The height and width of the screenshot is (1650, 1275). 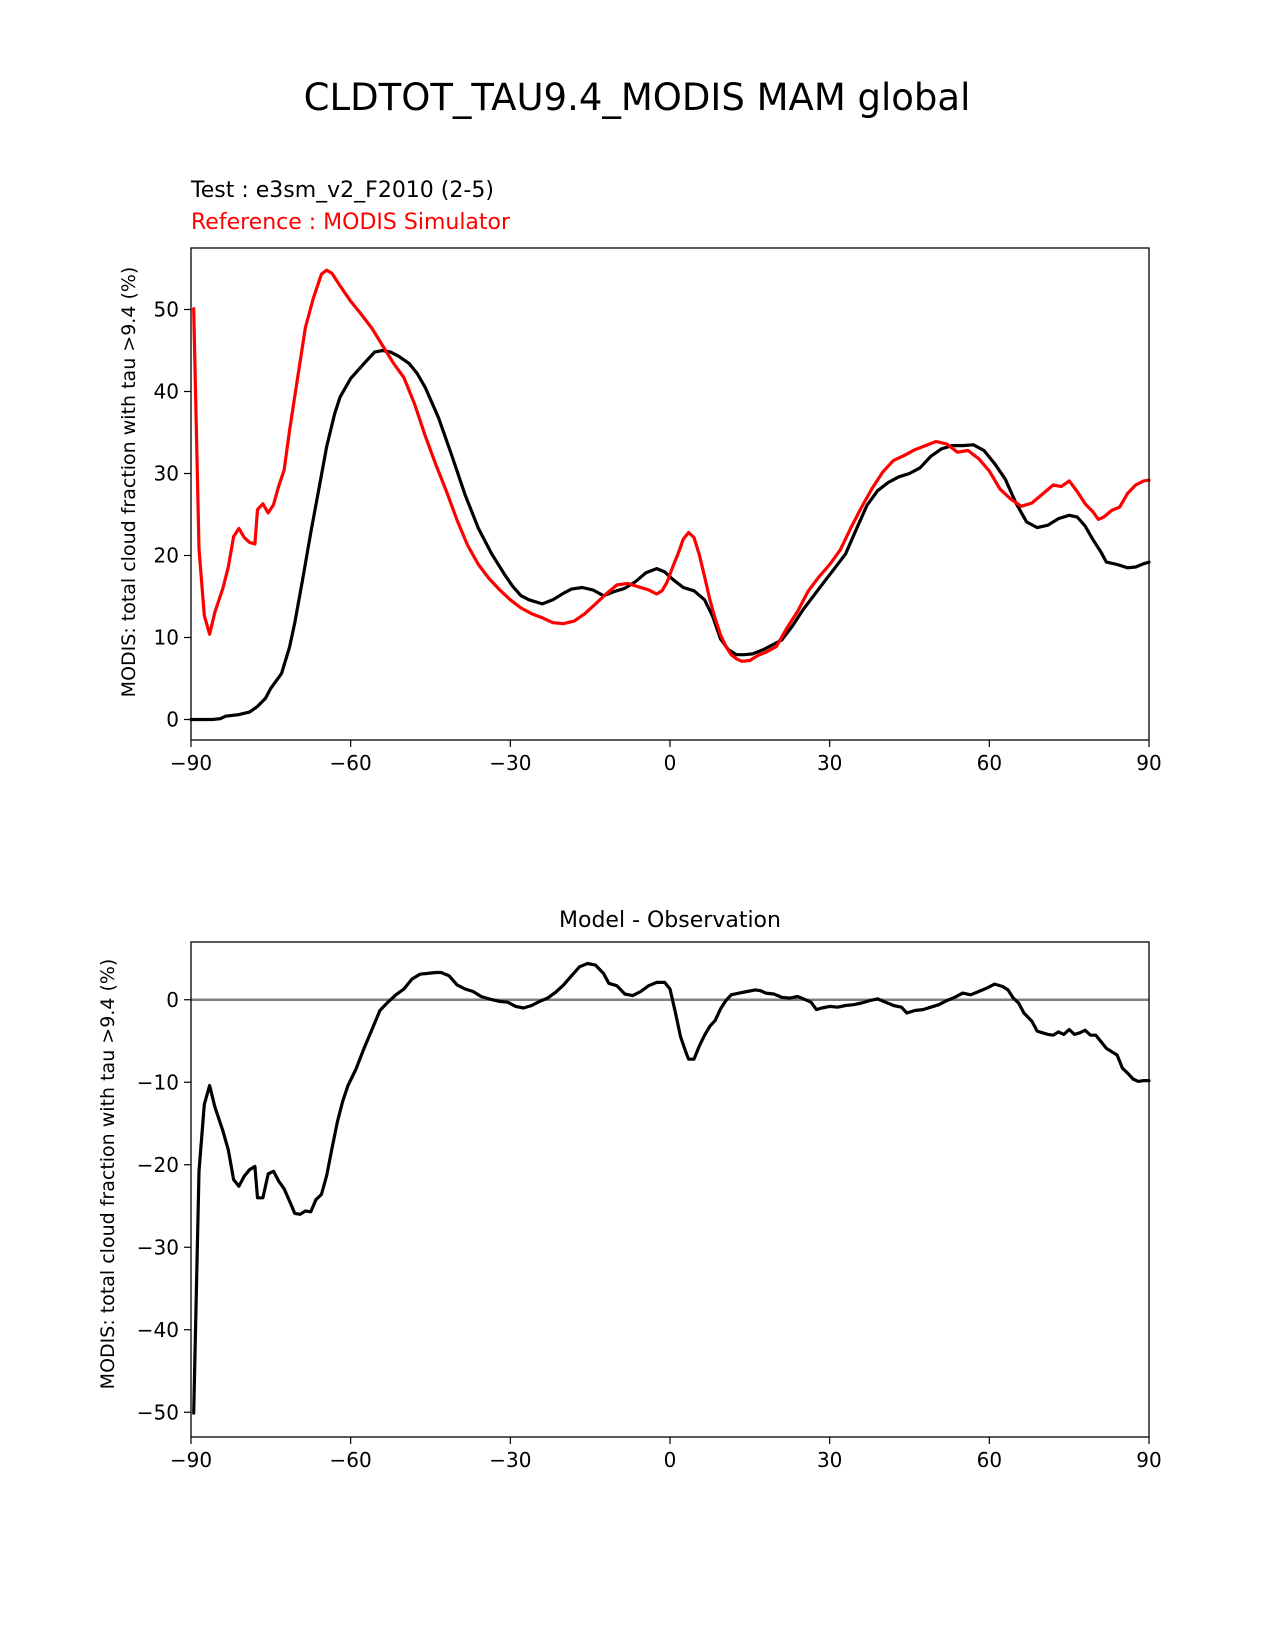 What do you see at coordinates (166, 392) in the screenshot?
I see `top-ytick-label: 40` at bounding box center [166, 392].